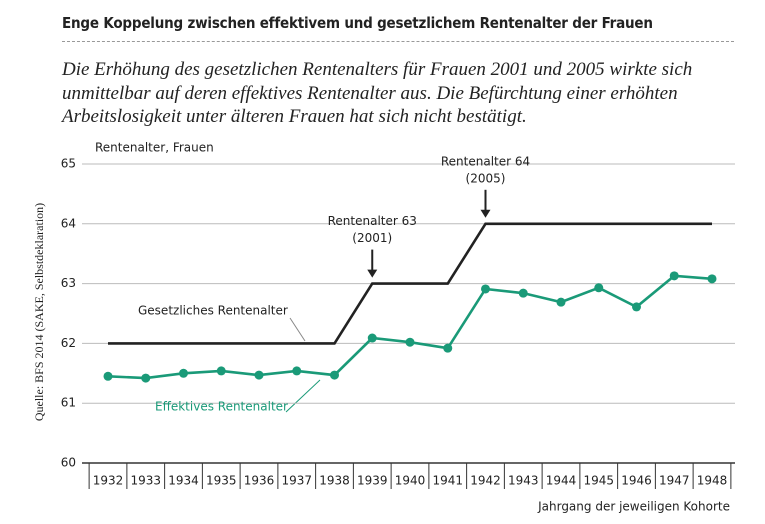 The image size is (765, 524). Describe the element at coordinates (633, 507) in the screenshot. I see `x-axis-label: Jahrgang der jeweiligen Kohorte` at that location.